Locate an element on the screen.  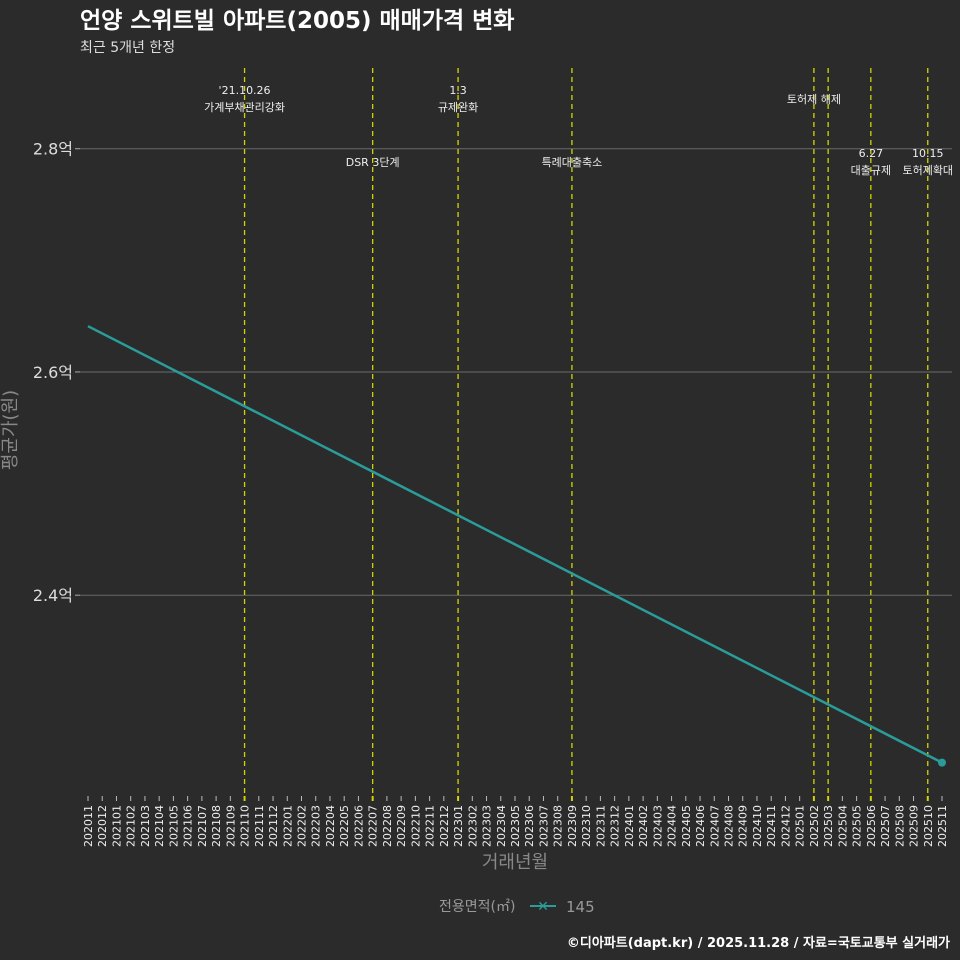
x-tick-label: 202203 is located at coordinates (316, 826).